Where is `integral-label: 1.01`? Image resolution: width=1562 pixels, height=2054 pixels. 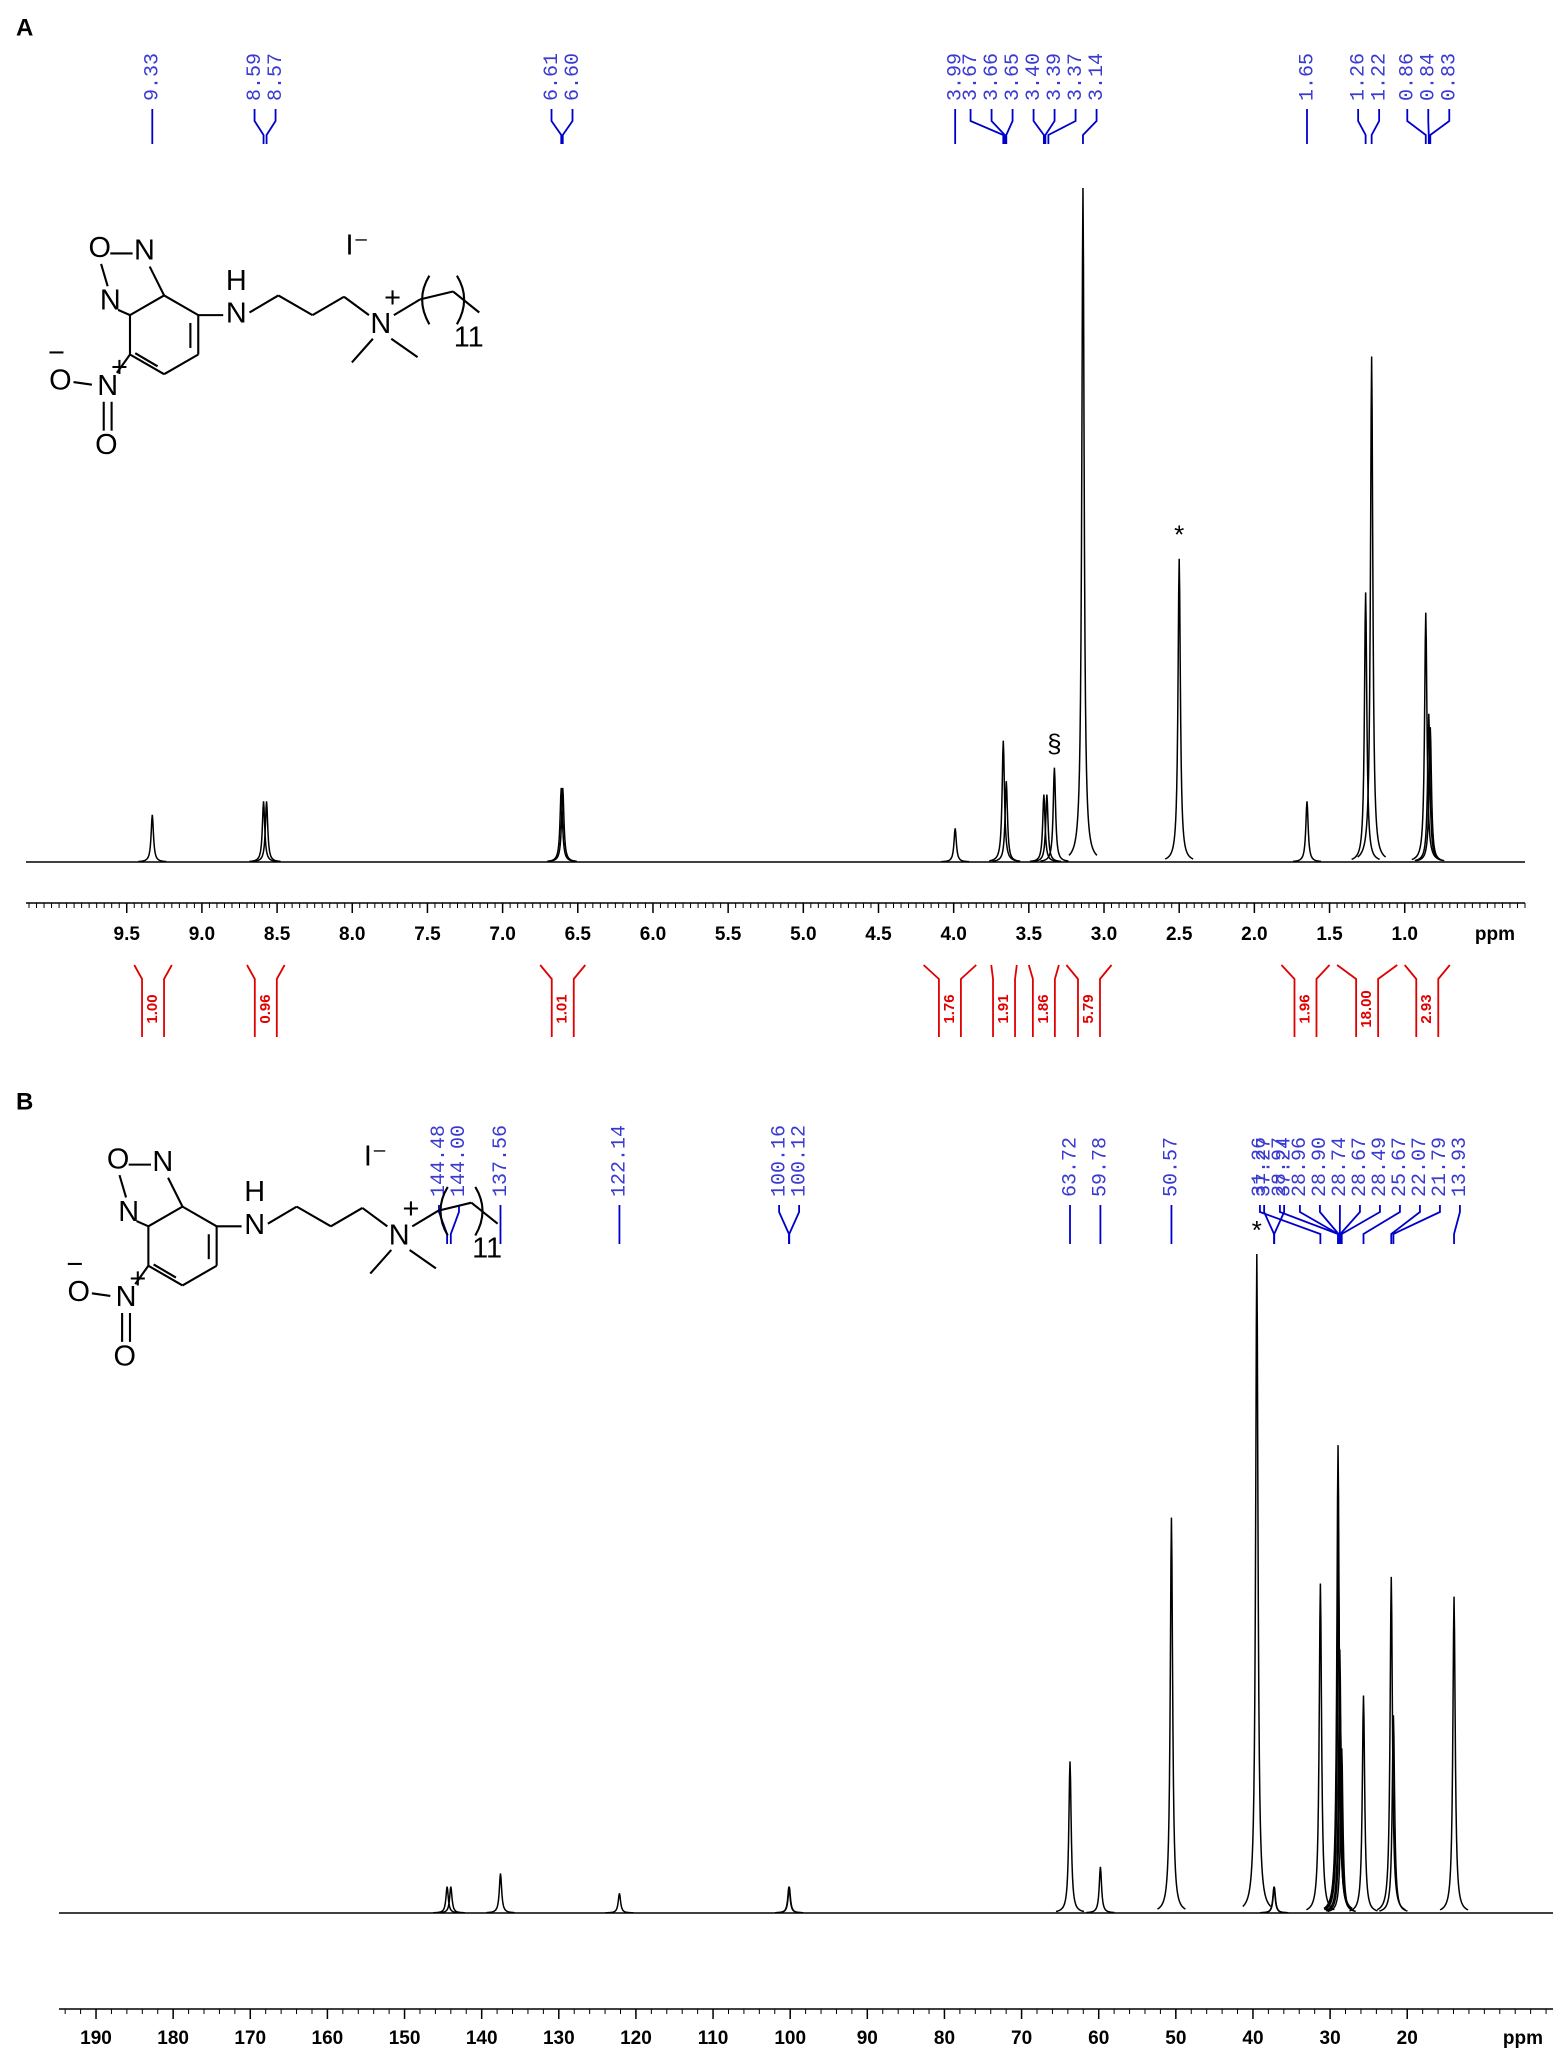
integral-label: 1.01 is located at coordinates (562, 1008).